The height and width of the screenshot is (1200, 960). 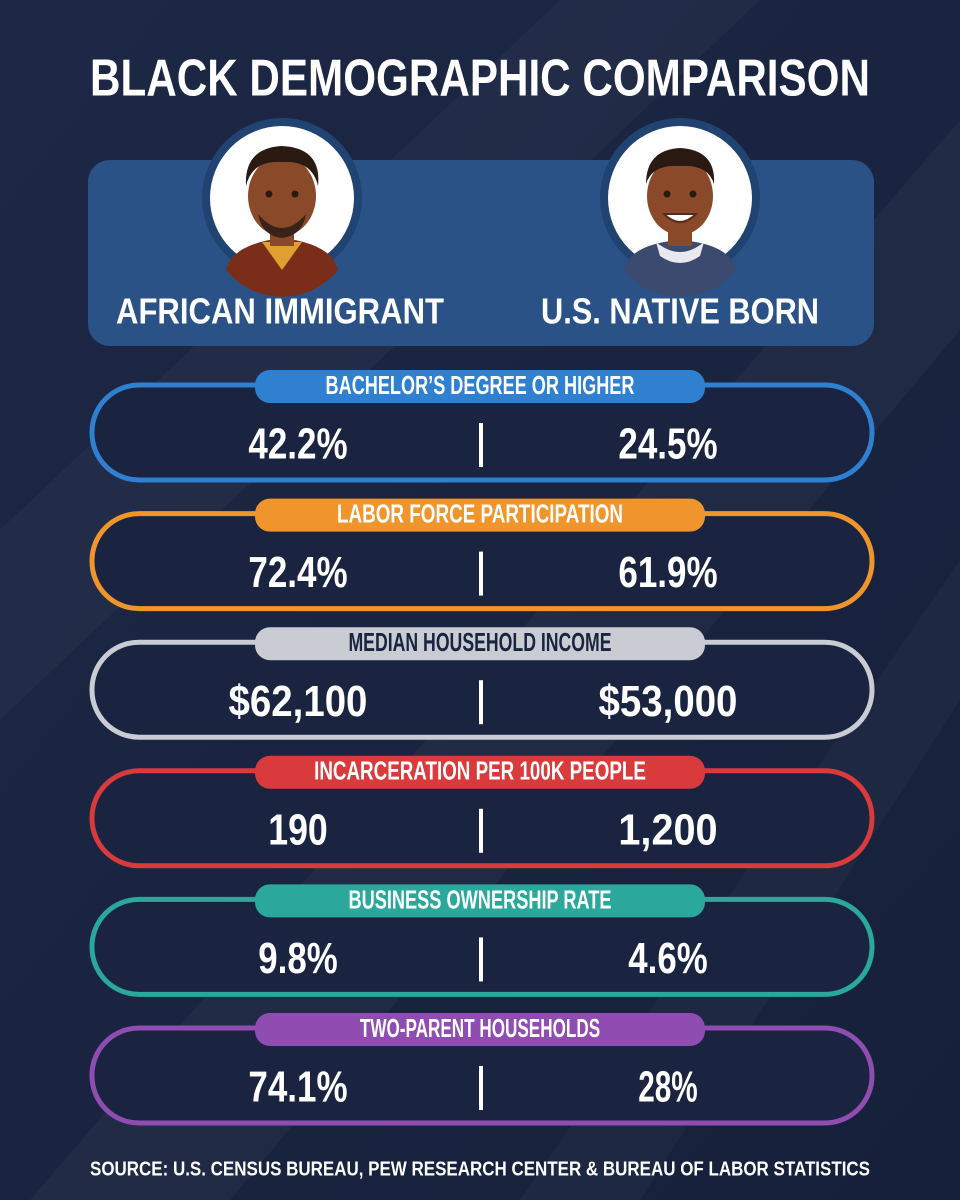 What do you see at coordinates (482, 426) in the screenshot?
I see `metric-row: BACHELOR’S DEGREE OR HIGHER 42.2% 24.5%` at bounding box center [482, 426].